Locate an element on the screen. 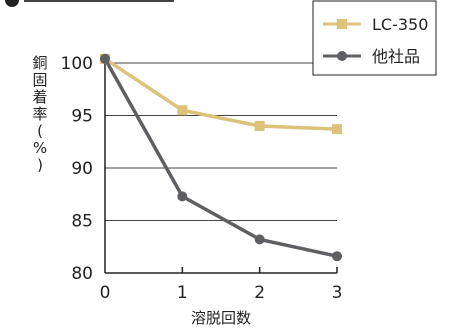 Image resolution: width=452 pixels, height=329 pixels. y-axis-label-char: ) is located at coordinates (40, 165).